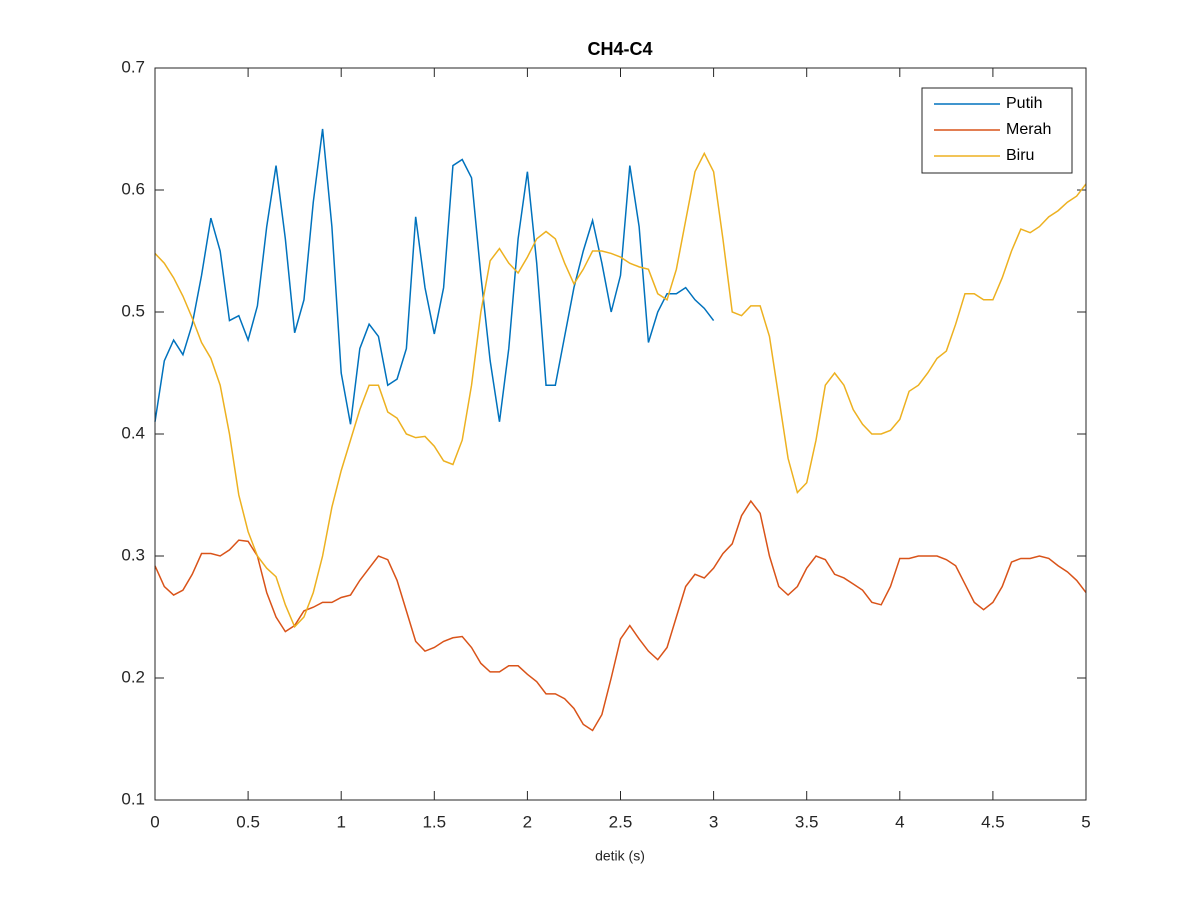 The width and height of the screenshot is (1200, 900). What do you see at coordinates (133, 66) in the screenshot?
I see `y-tick-label: 0.7` at bounding box center [133, 66].